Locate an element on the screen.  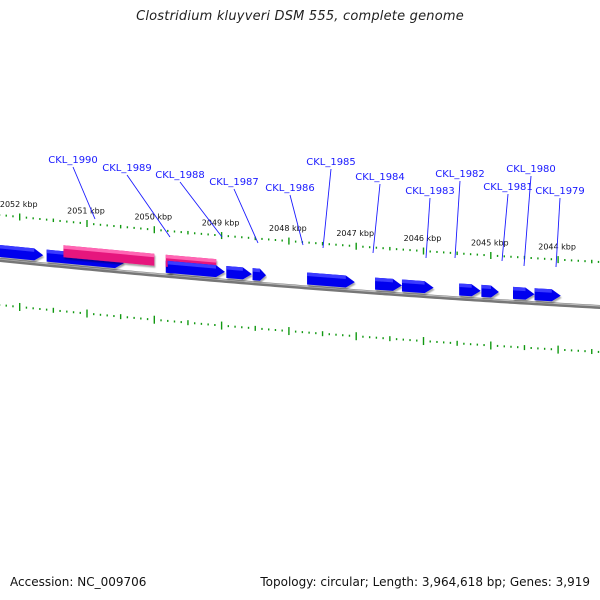
gene-label: CKL_1984 is located at coordinates (380, 177).